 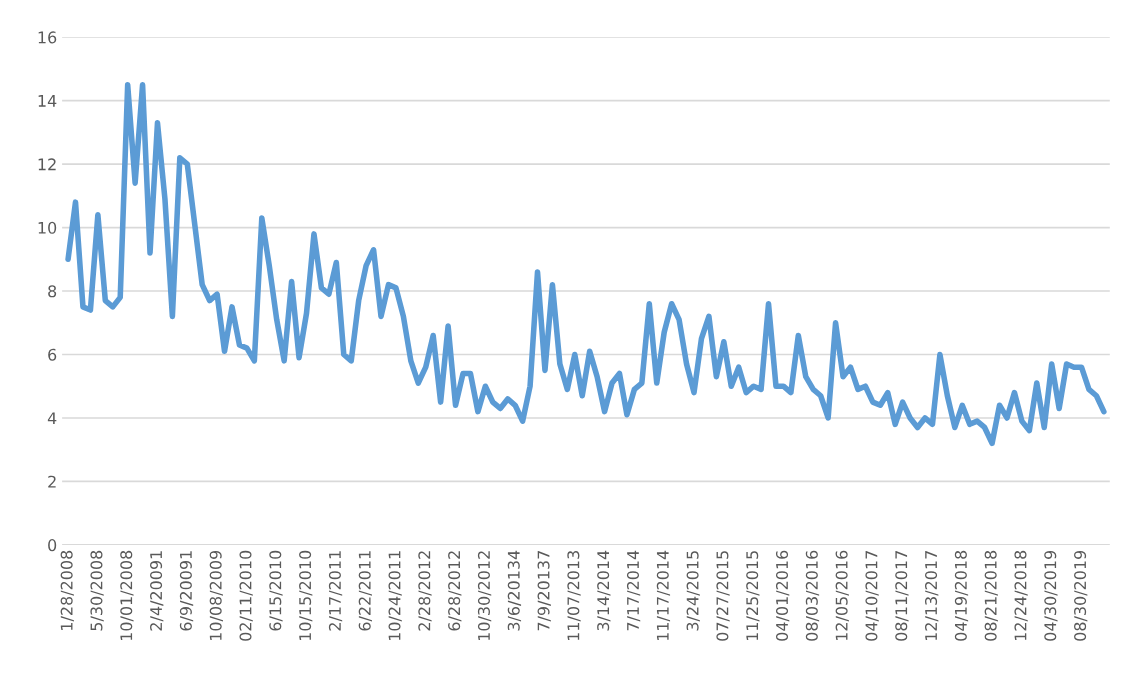 I want to click on x-tick-label: 1/28/2008, so click(x=67, y=590).